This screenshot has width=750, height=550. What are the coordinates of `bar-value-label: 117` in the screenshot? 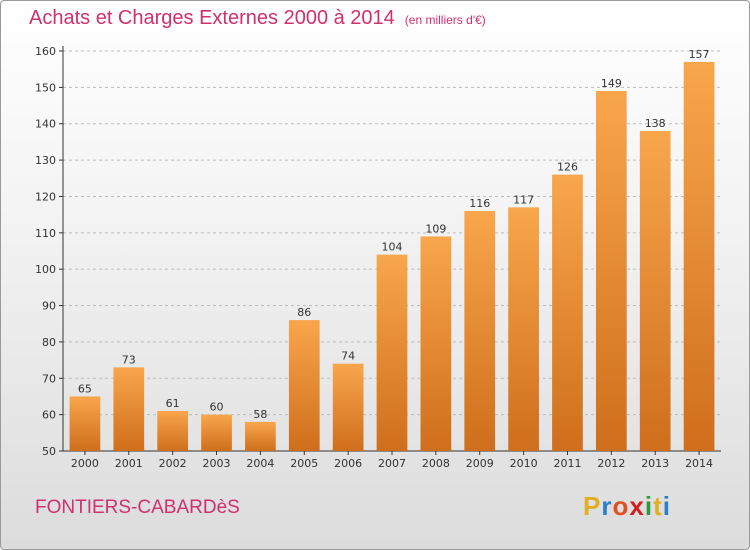 It's located at (523, 199).